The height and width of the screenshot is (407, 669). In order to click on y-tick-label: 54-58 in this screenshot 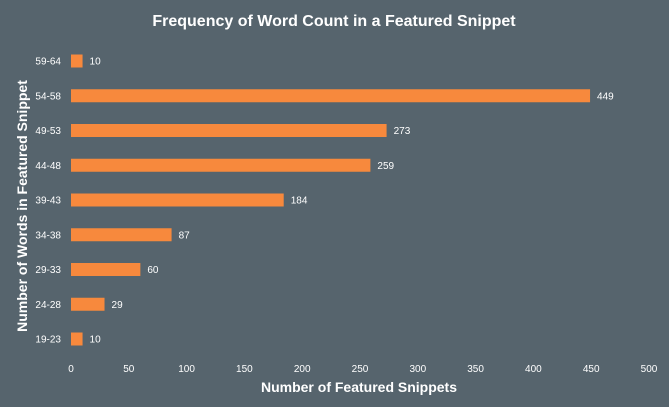, I will do `click(48, 96)`.